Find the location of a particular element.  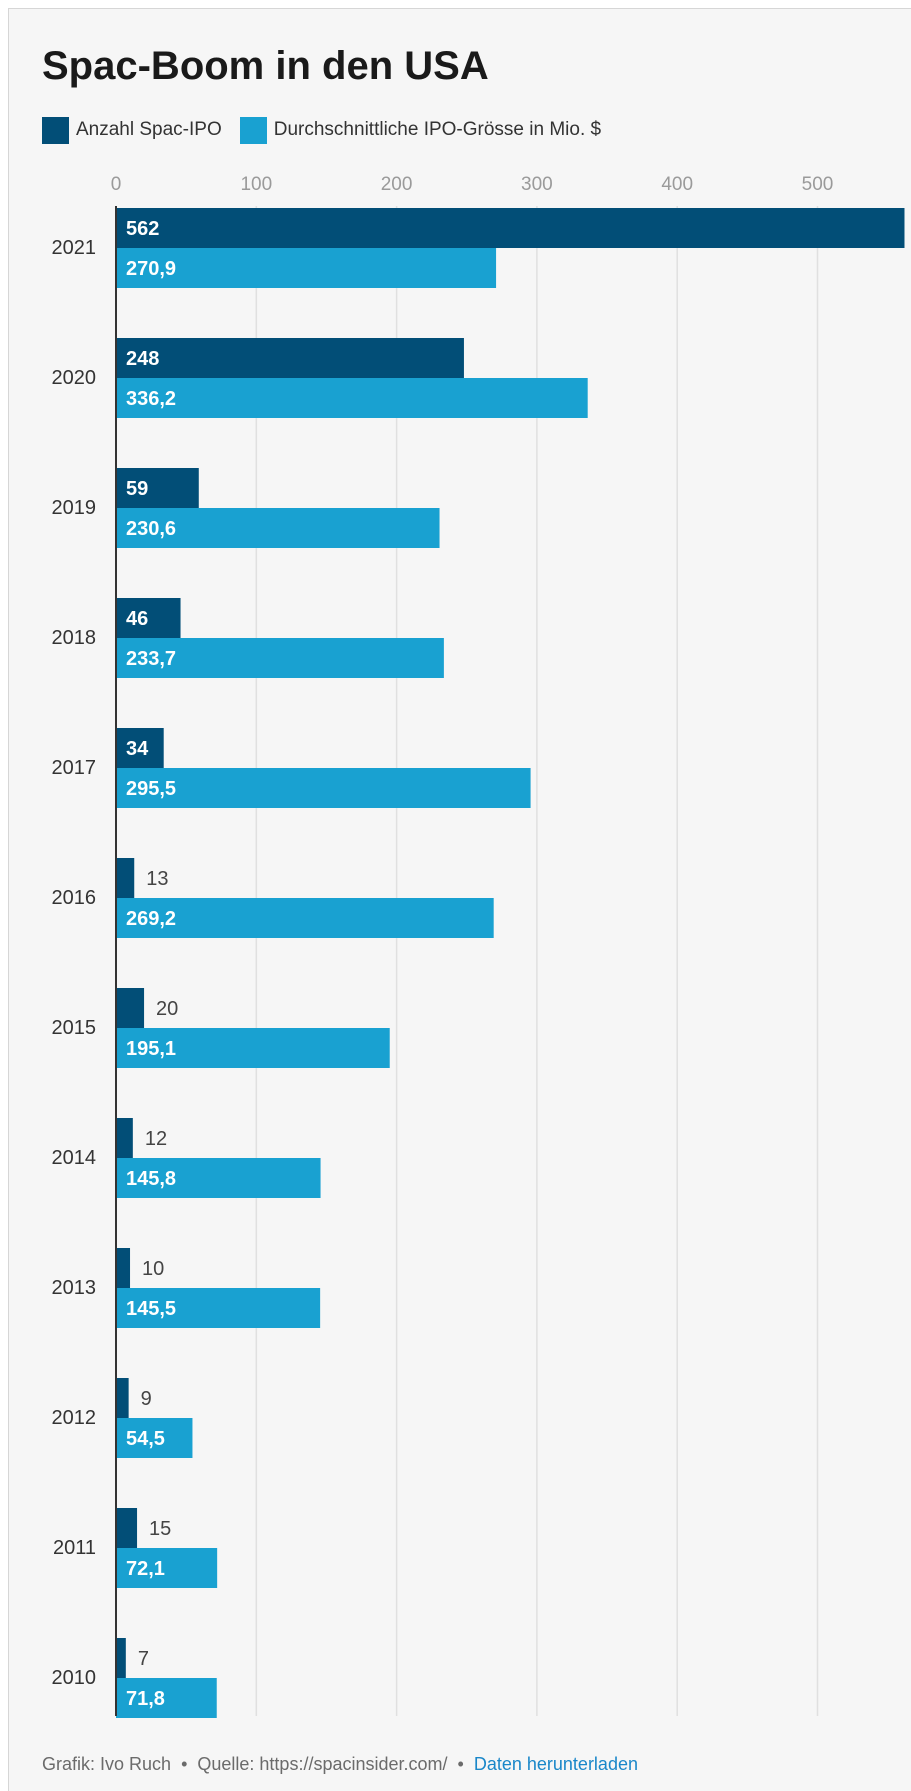

data-label-count-2020: 248 is located at coordinates (142, 359).